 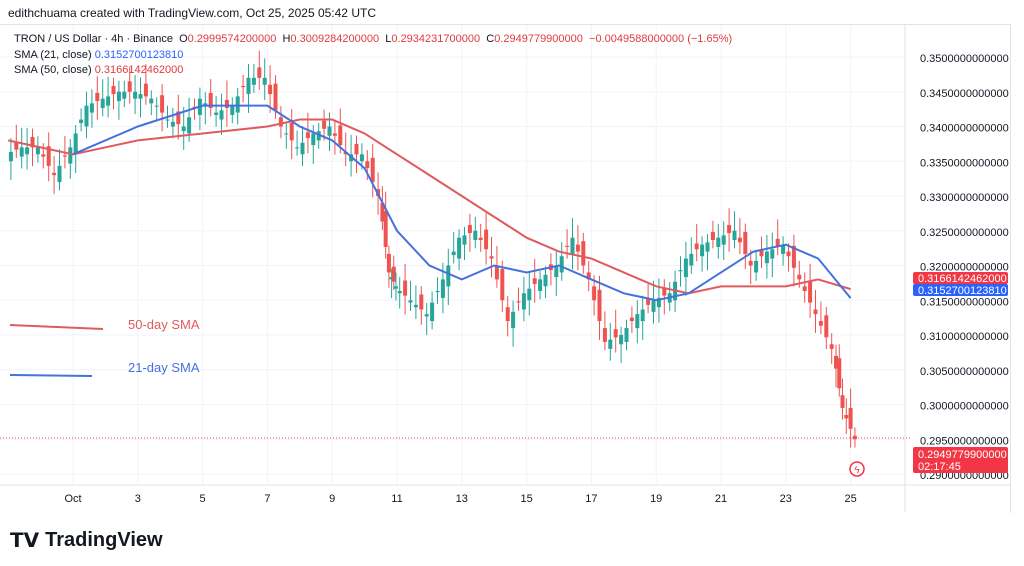 I want to click on tv-logo-icon: 𝗧𝗩, so click(x=25, y=541).